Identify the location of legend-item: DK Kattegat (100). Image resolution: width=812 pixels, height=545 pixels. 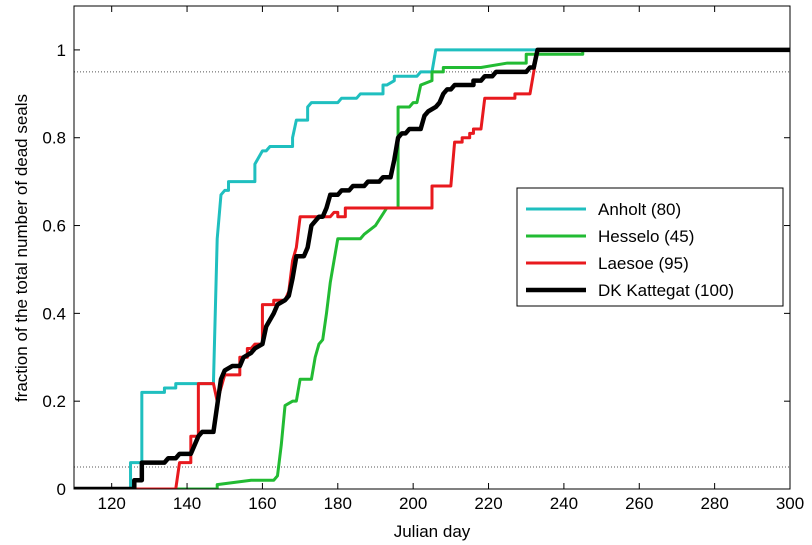
(630, 290).